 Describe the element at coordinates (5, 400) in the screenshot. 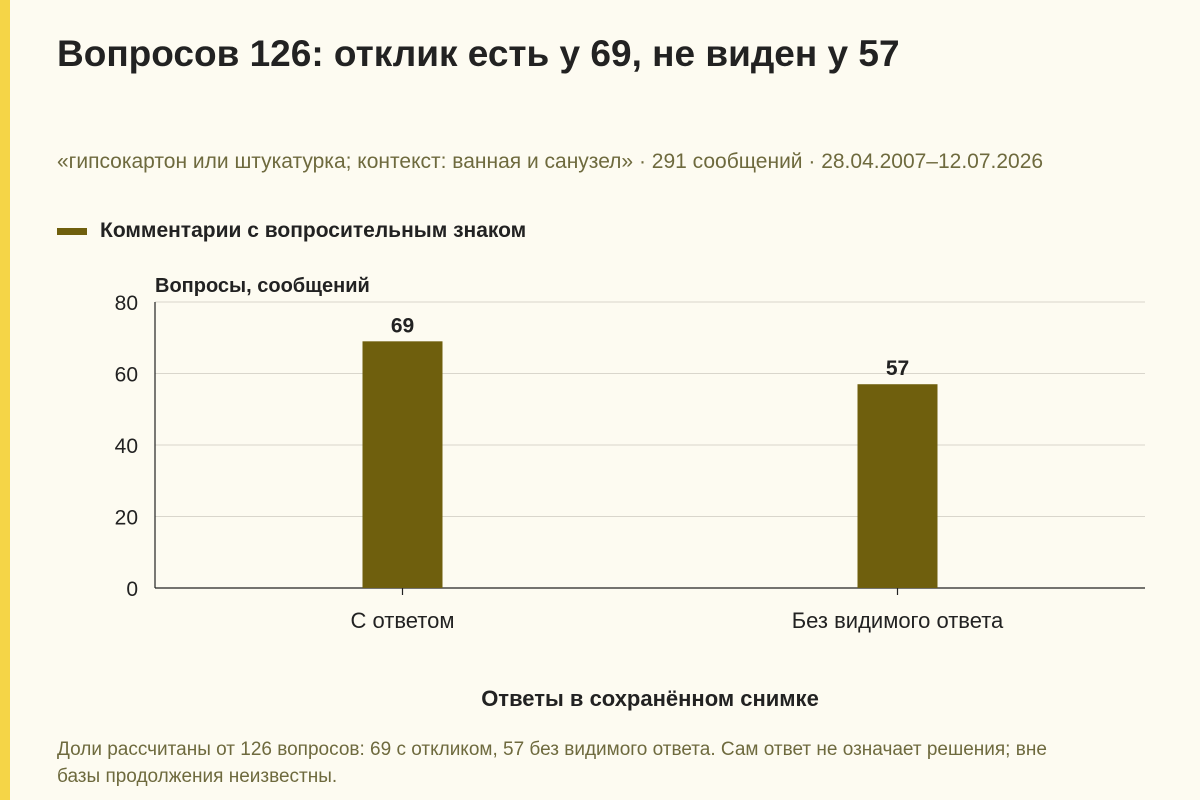

I see `accent-bar` at that location.